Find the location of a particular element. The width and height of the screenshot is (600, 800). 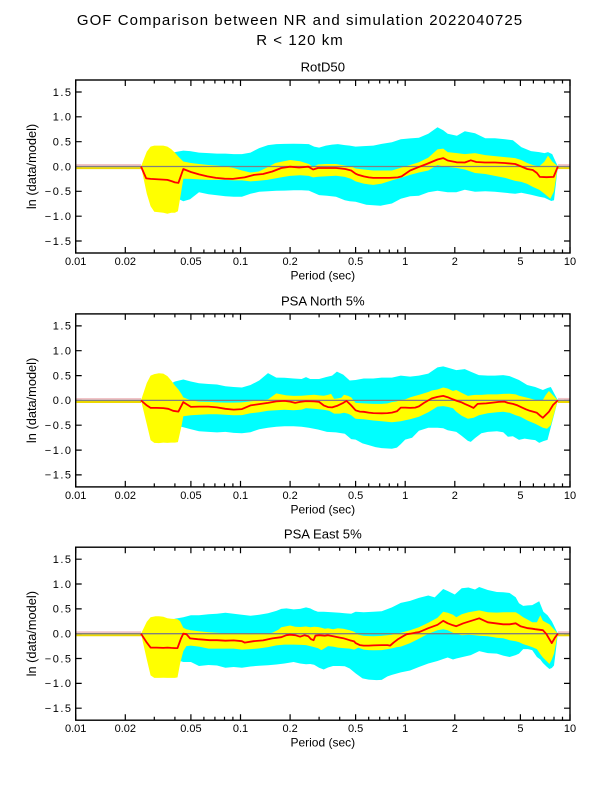

svg-text: PSA East 5% is located at coordinates (323, 534).